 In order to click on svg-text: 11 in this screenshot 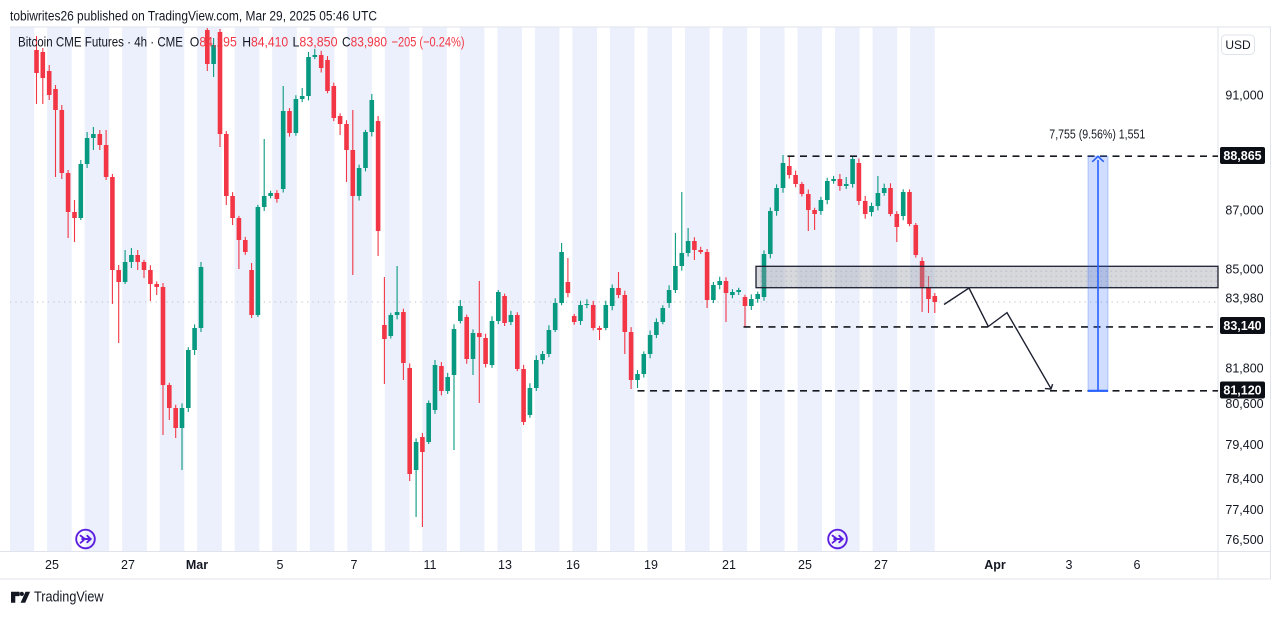, I will do `click(430, 565)`.